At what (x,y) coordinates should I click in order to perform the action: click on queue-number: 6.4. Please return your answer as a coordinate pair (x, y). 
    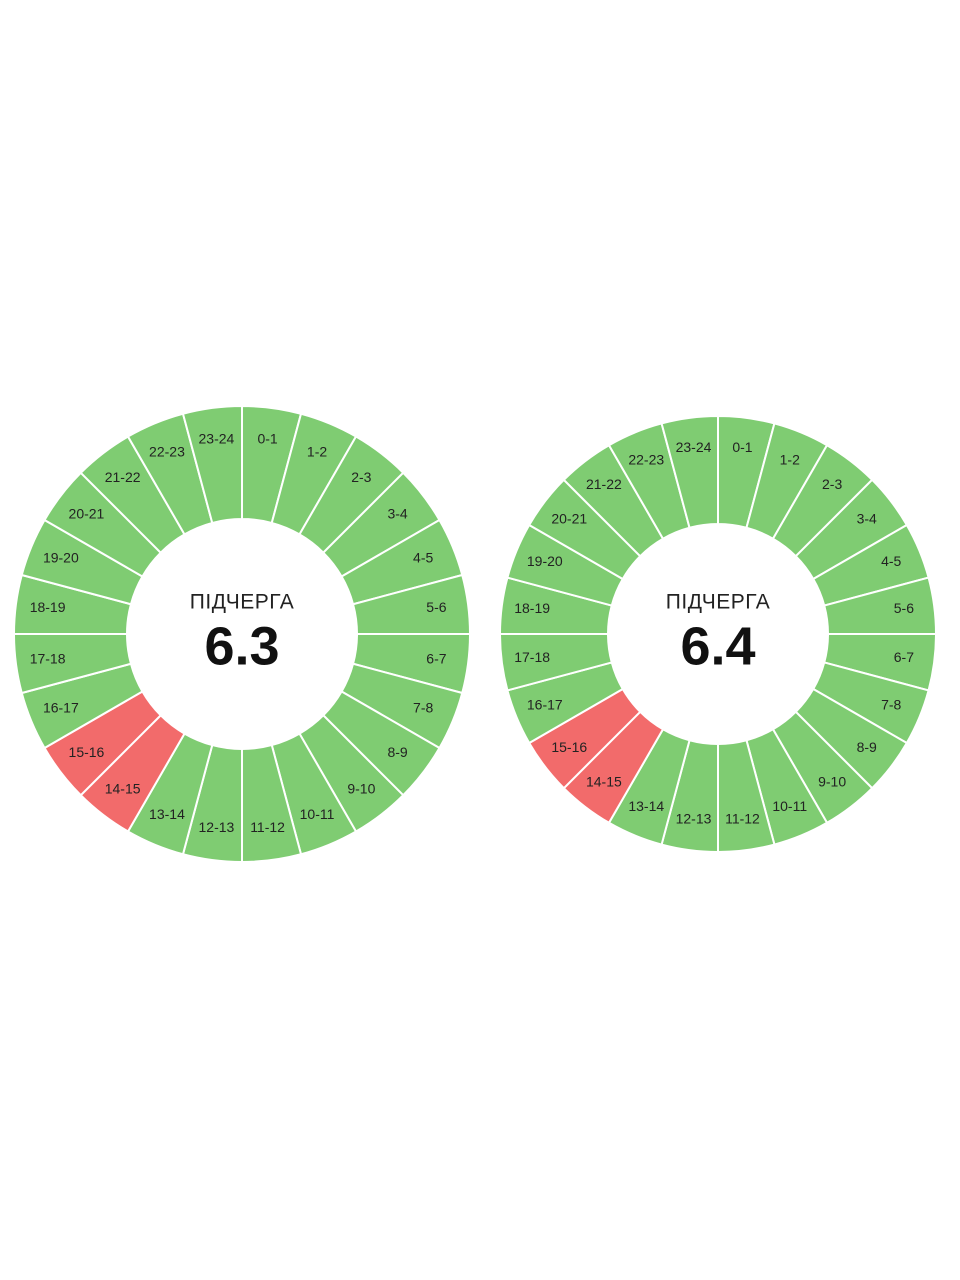
    Looking at the image, I should click on (717, 646).